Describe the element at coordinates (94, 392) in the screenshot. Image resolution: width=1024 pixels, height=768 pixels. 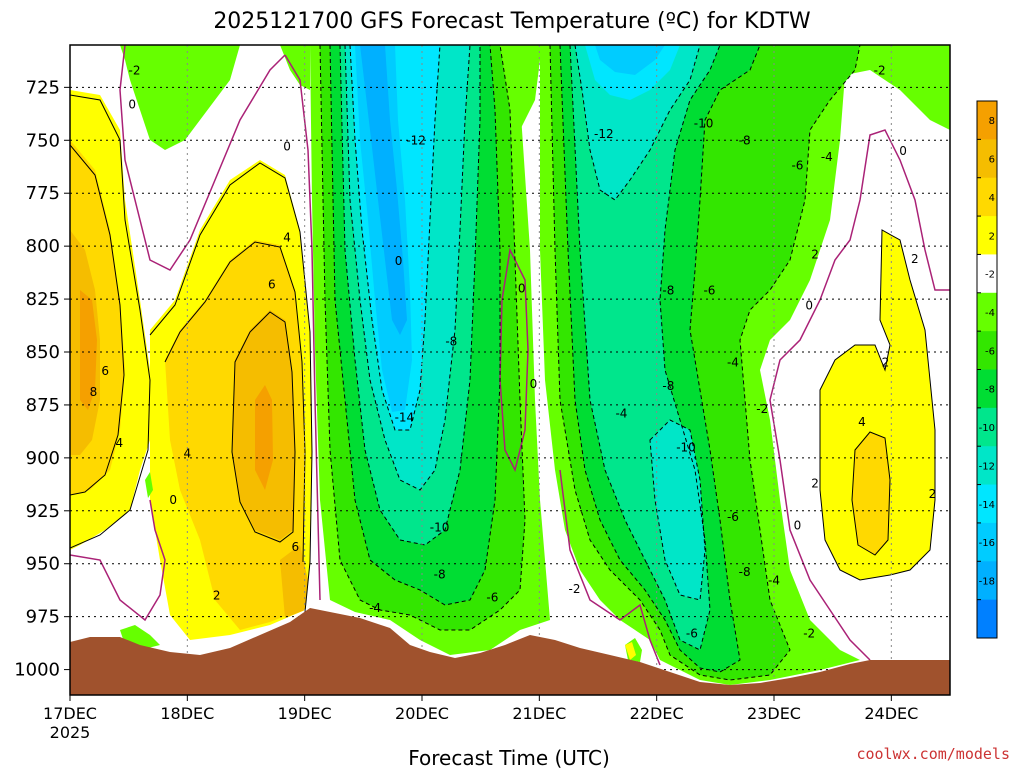
I see `contour-label: 8` at that location.